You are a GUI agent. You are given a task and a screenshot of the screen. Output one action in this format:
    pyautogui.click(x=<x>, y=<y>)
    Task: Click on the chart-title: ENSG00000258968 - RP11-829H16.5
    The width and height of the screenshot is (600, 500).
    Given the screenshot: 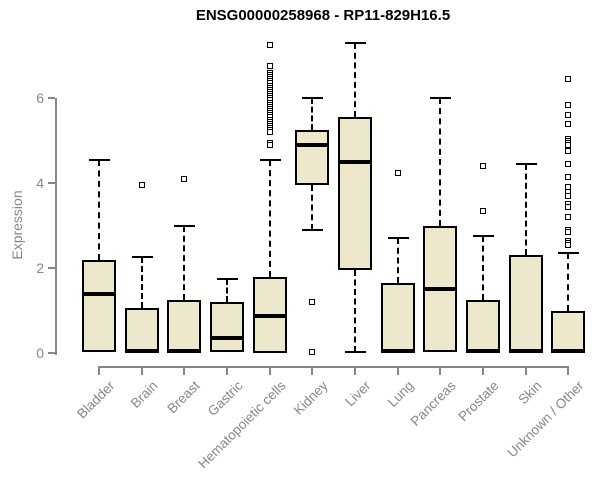 What is the action you would take?
    pyautogui.click(x=323, y=15)
    